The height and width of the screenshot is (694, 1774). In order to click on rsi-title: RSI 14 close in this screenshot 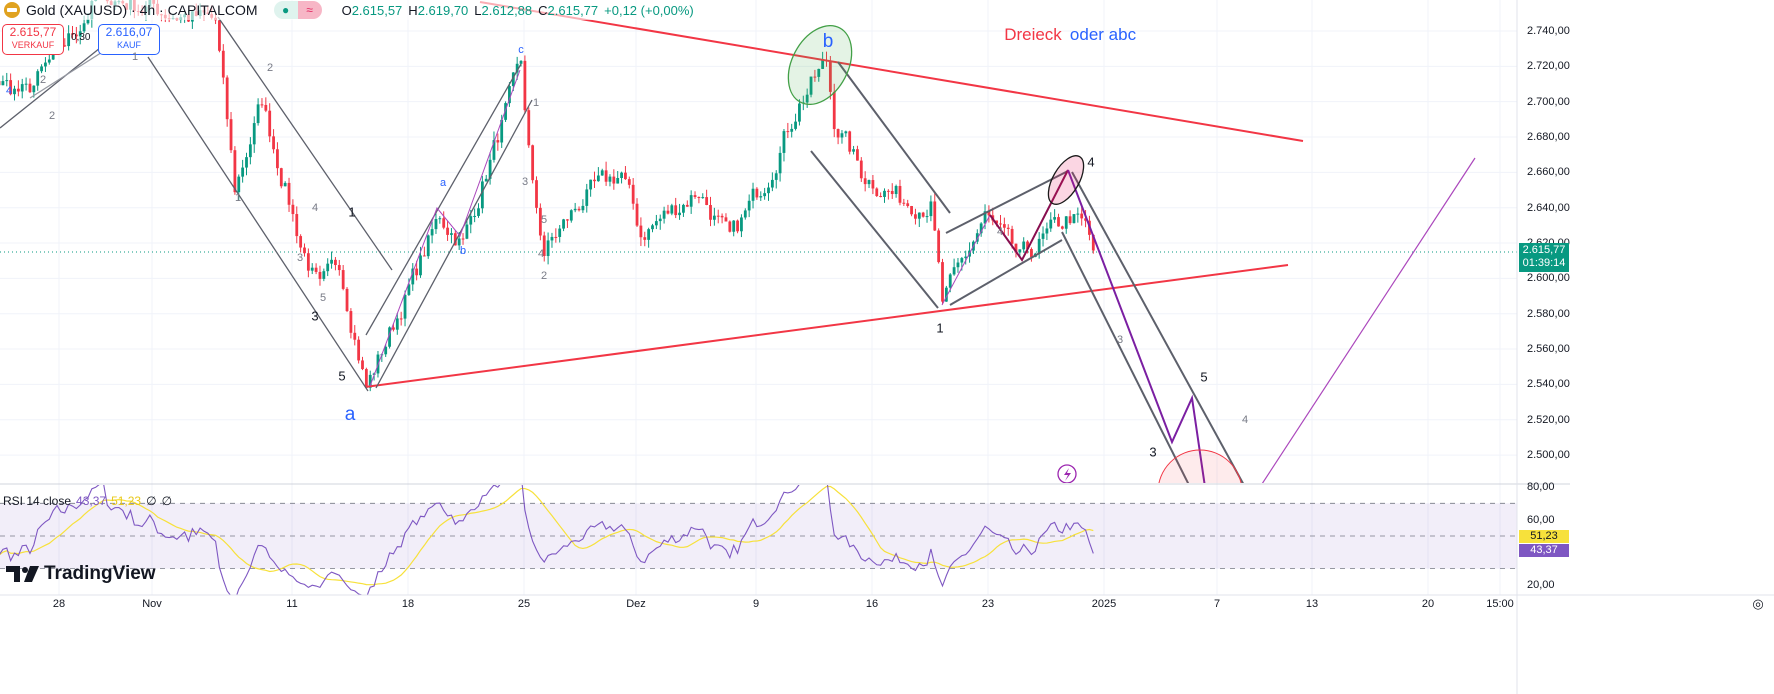, I will do `click(37, 501)`.